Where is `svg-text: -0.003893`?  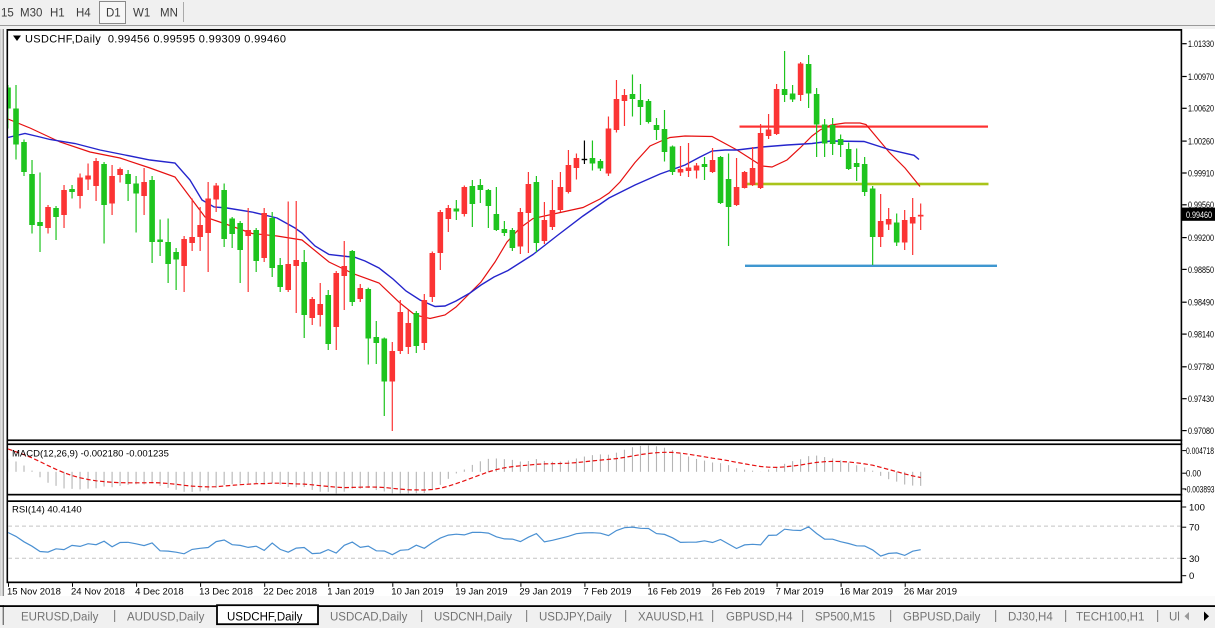
svg-text: -0.003893 is located at coordinates (1200, 489).